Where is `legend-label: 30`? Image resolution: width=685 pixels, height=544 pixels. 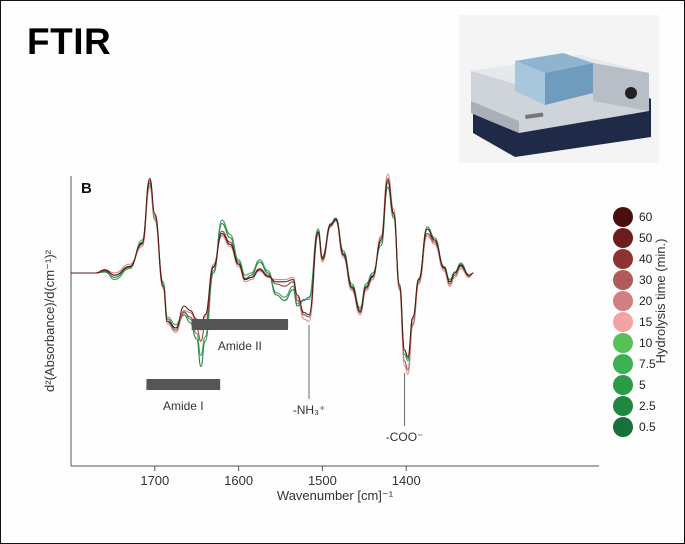 legend-label: 30 is located at coordinates (646, 280).